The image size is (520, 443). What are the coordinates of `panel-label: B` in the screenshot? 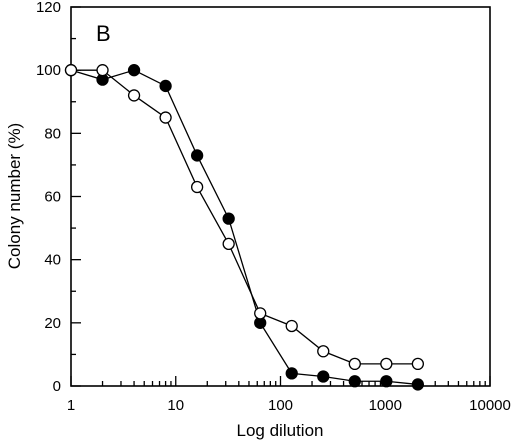 It's located at (103, 33).